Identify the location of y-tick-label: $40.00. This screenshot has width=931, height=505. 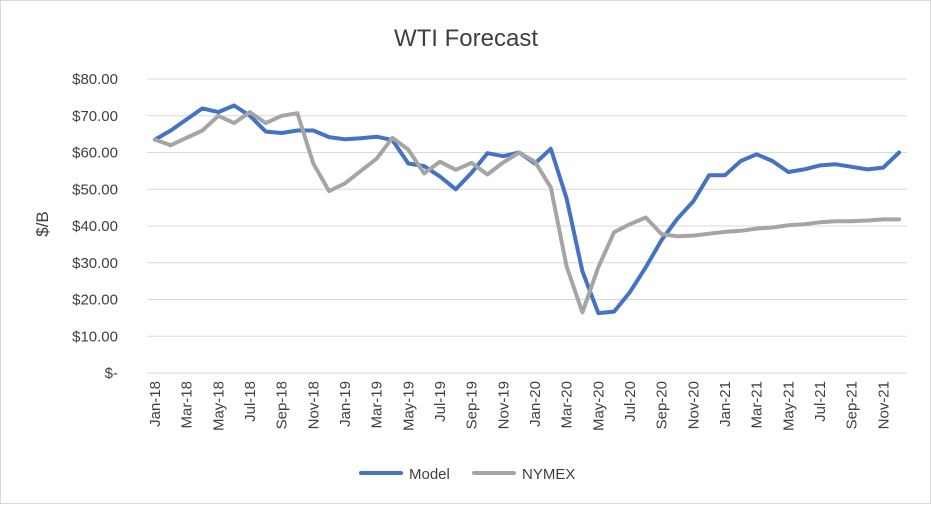
(95, 226).